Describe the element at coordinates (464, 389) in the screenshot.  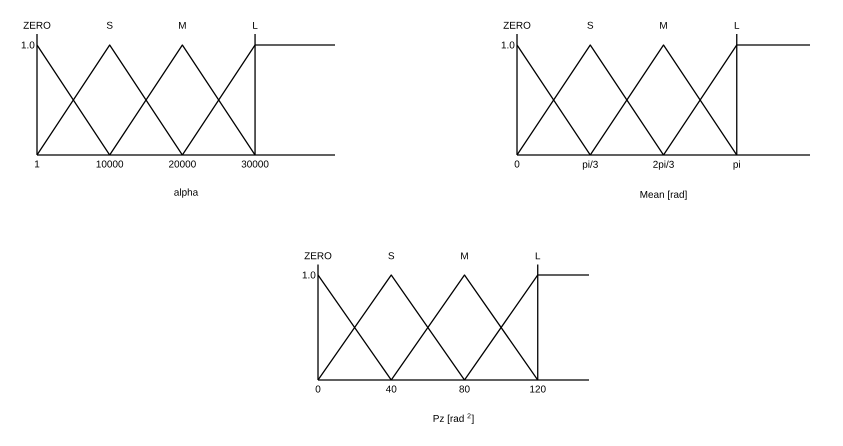
I see `x-tick-label: 80` at that location.